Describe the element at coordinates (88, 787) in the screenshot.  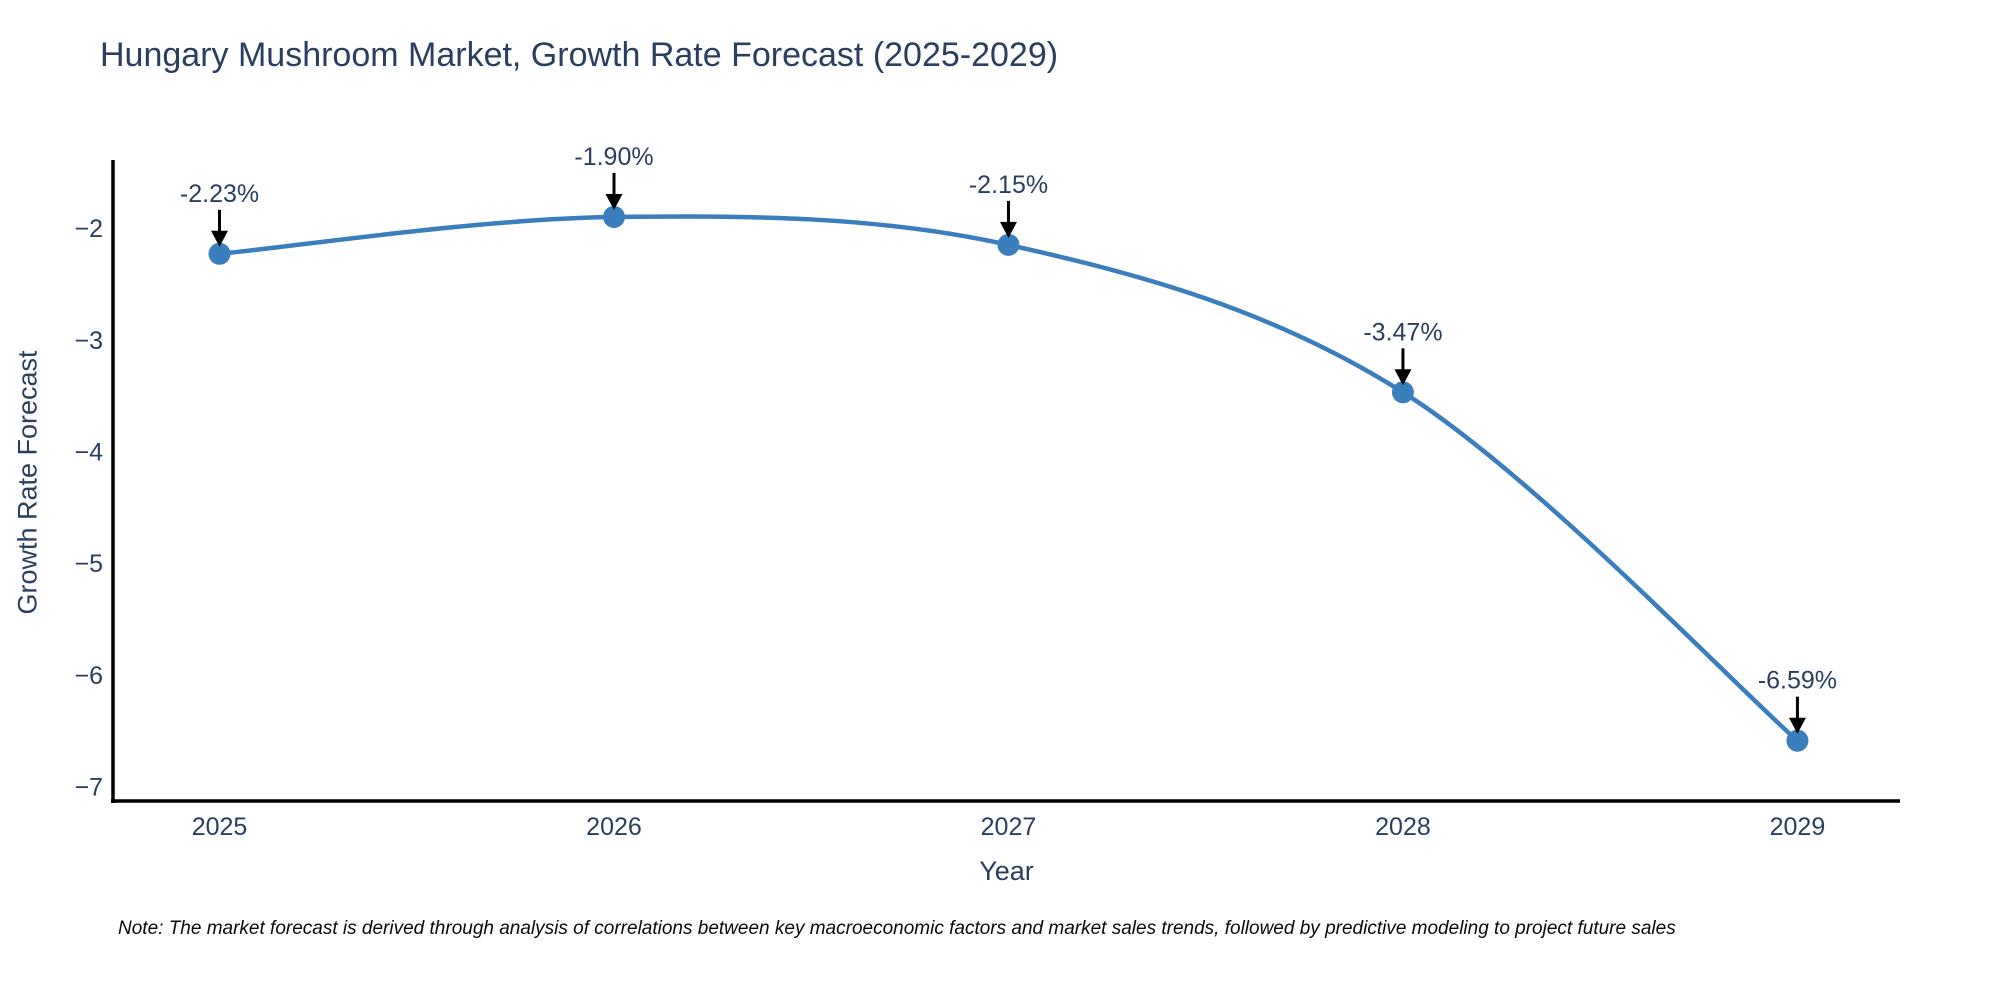
I see `y-tick-label: −7` at that location.